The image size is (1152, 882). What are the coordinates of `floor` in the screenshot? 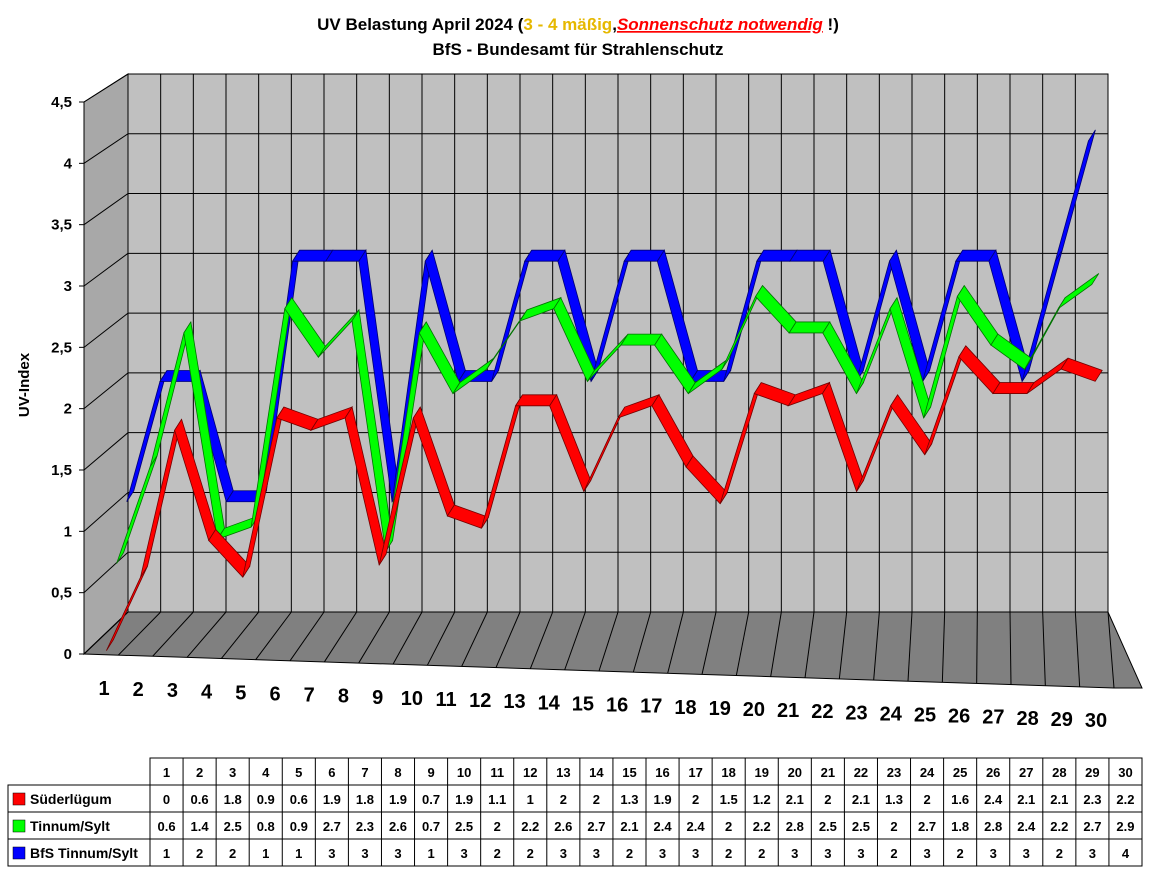 It's located at (612, 650).